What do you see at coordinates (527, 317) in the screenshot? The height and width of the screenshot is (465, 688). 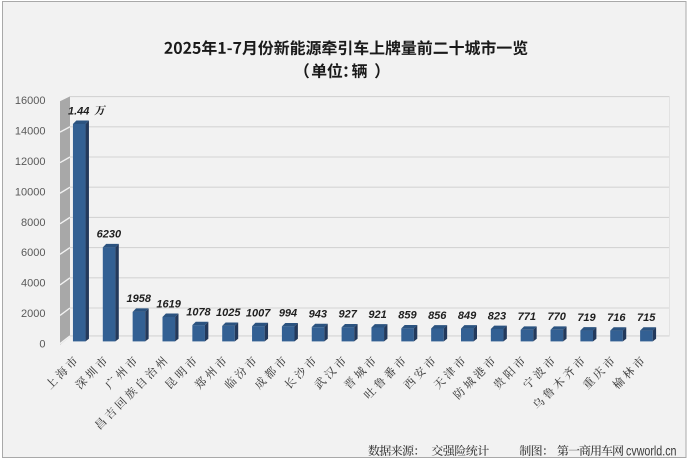 I see `svg-text: 771` at bounding box center [527, 317].